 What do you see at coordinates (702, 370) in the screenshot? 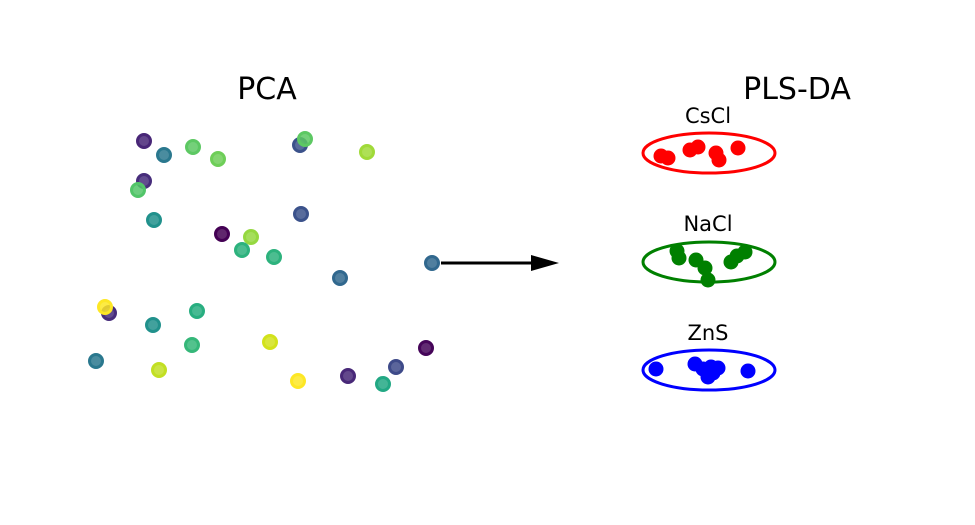
I see `group-points-zns` at bounding box center [702, 370].